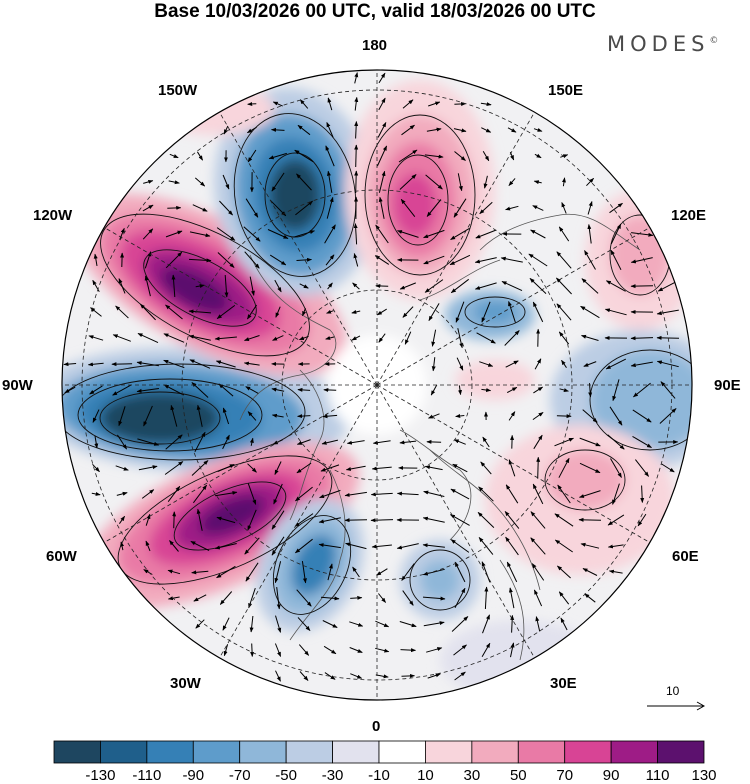  I want to click on colorbar-tick-label: 110, so click(658, 775).